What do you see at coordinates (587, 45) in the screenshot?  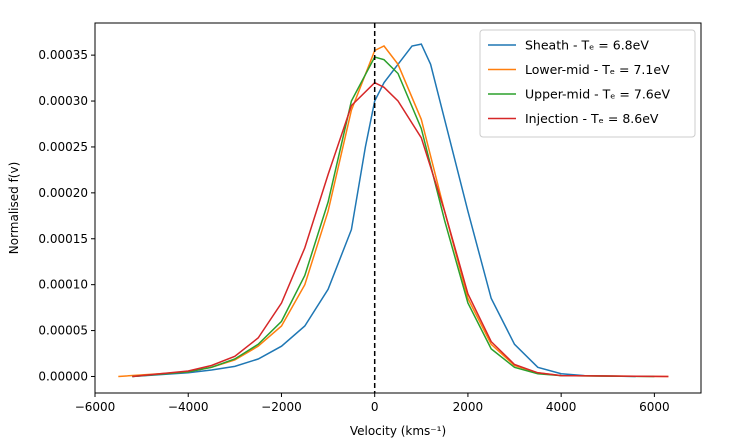 I see `legend-label: Sheath - Tₑ = 6.8eV` at bounding box center [587, 45].